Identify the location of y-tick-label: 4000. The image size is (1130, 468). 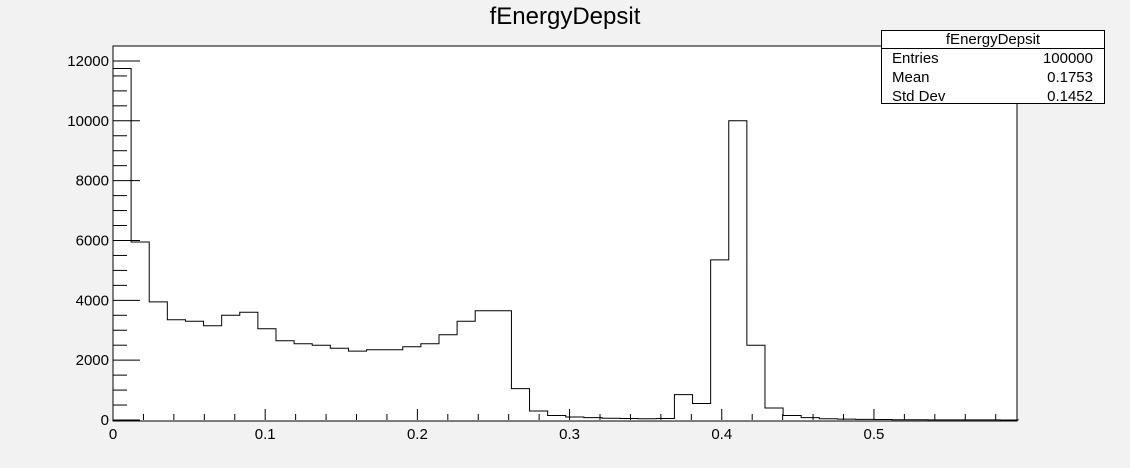
(92, 300).